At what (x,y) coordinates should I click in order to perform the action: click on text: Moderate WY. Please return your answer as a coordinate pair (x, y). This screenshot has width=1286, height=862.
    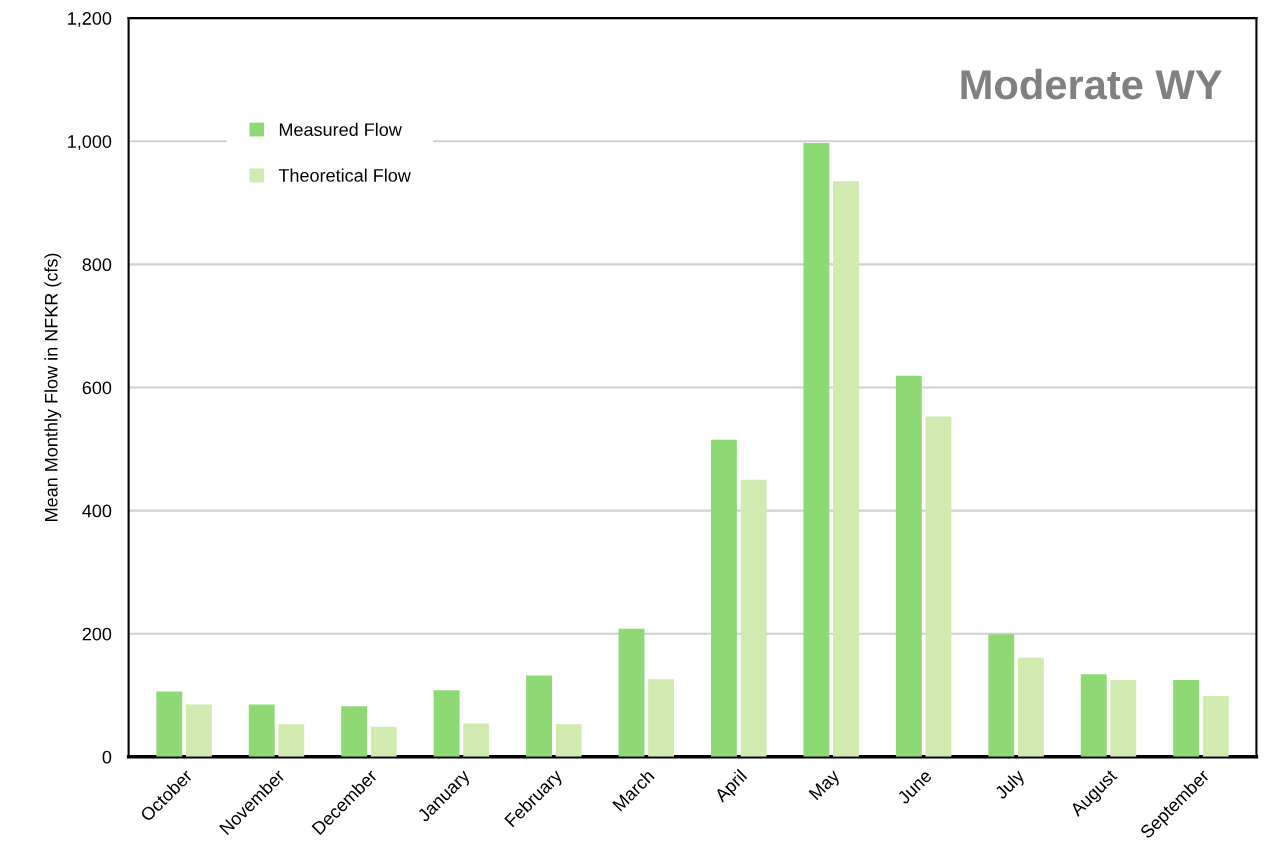
    Looking at the image, I should click on (1091, 84).